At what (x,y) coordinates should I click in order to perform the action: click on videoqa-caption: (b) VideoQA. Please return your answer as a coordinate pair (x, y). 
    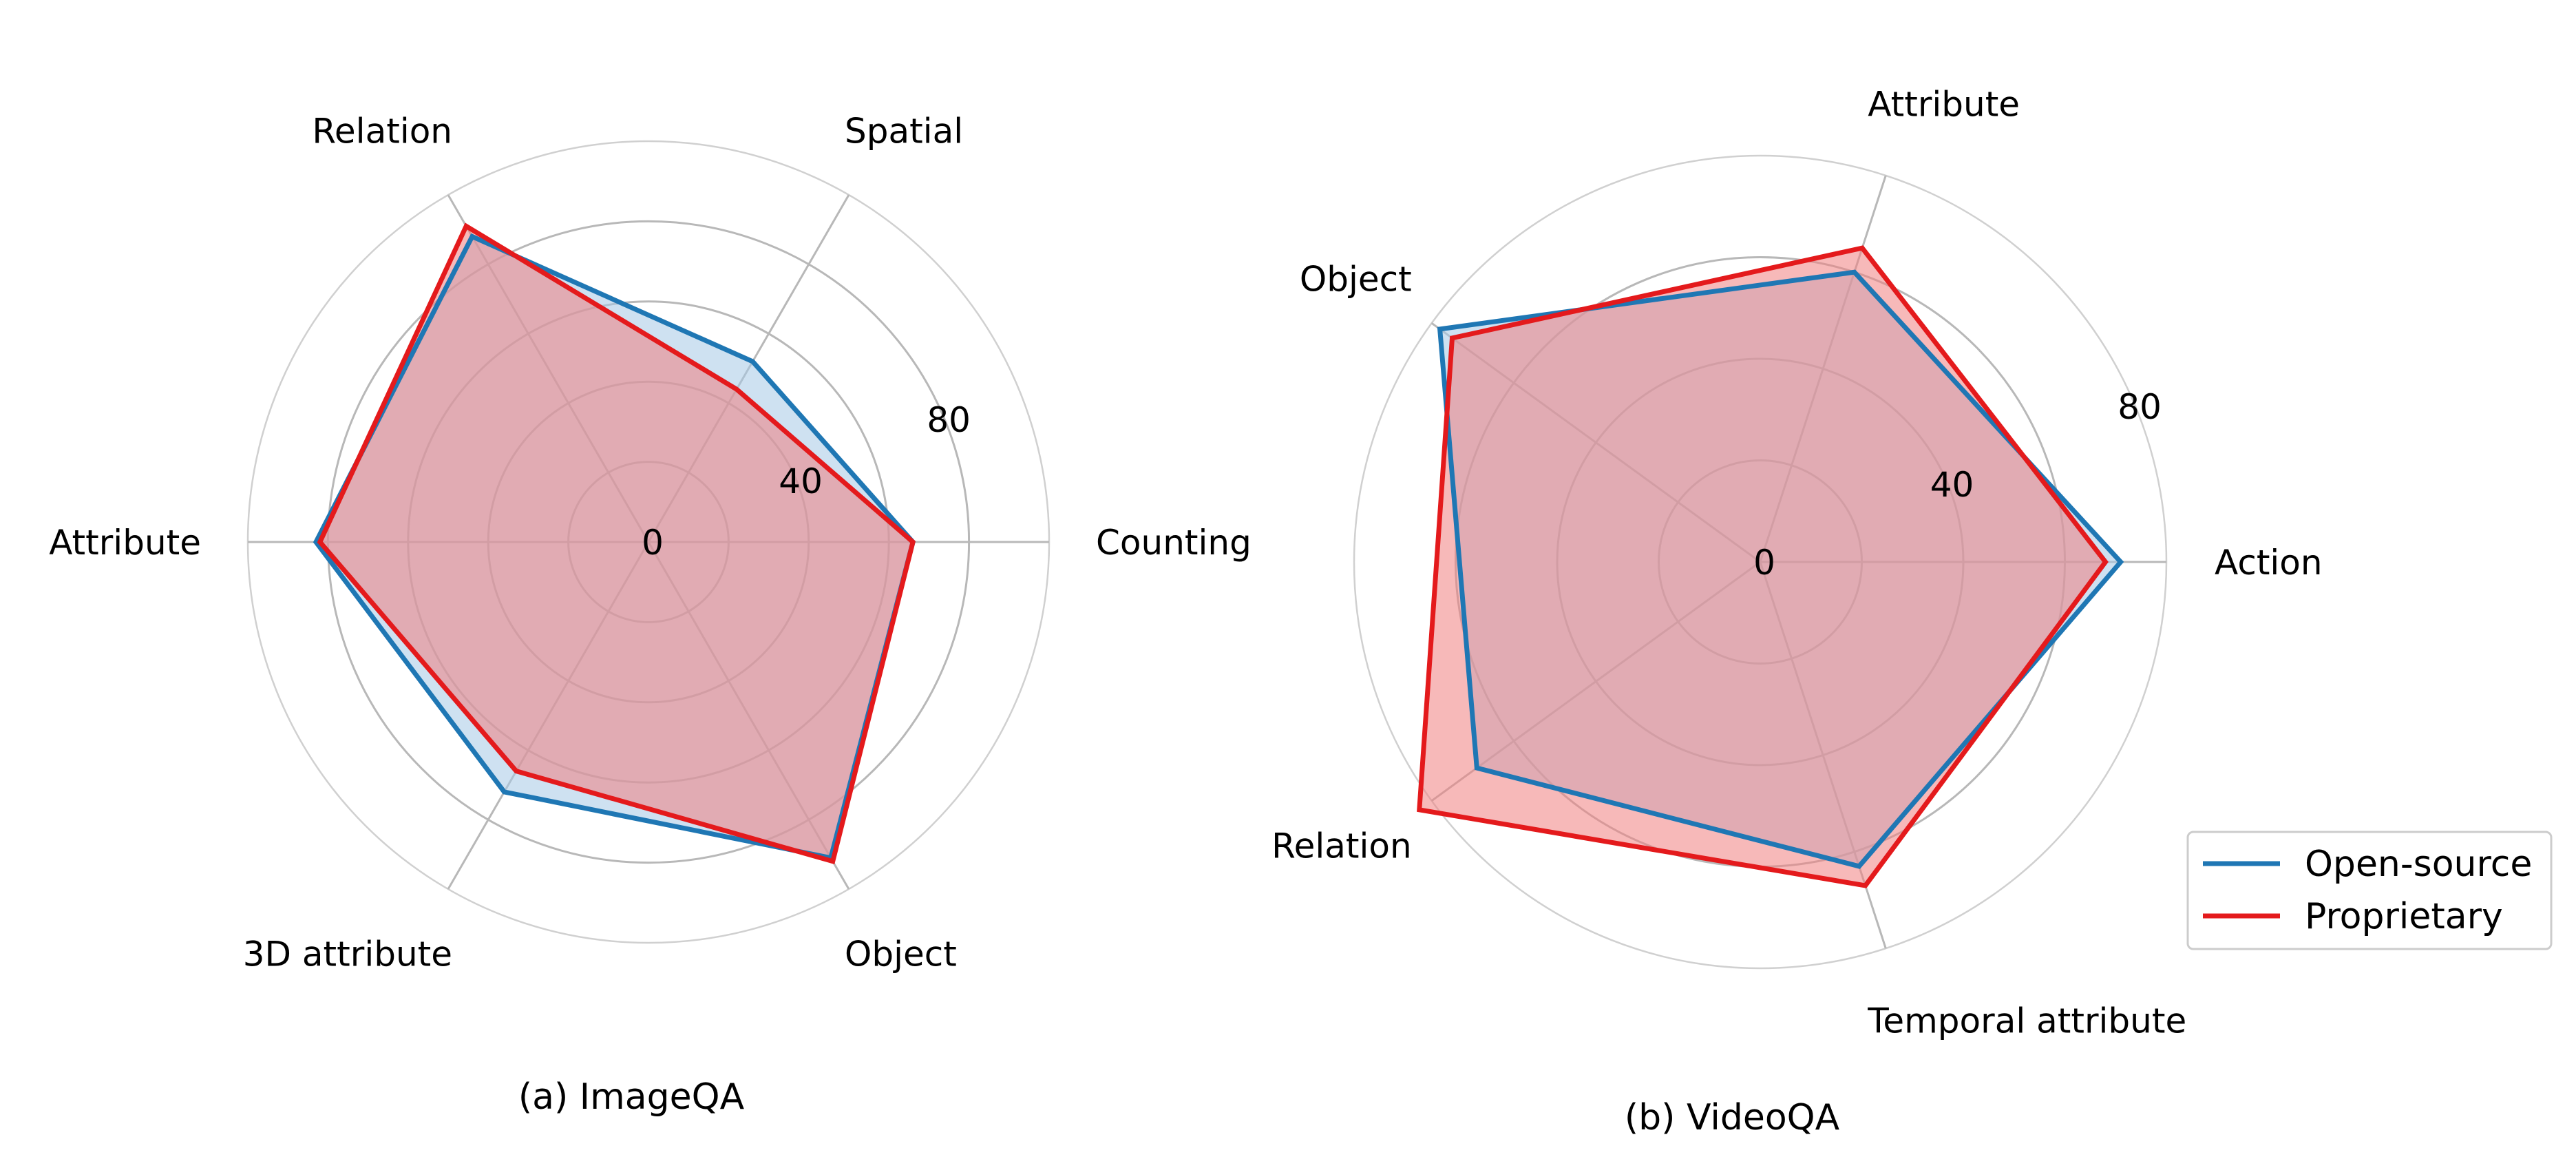
    Looking at the image, I should click on (1733, 1117).